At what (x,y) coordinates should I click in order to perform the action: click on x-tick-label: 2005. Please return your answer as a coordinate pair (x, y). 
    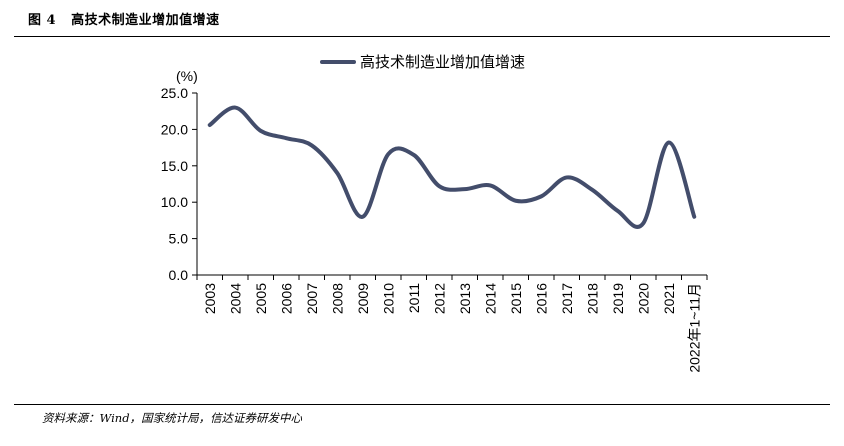
    Looking at the image, I should click on (261, 298).